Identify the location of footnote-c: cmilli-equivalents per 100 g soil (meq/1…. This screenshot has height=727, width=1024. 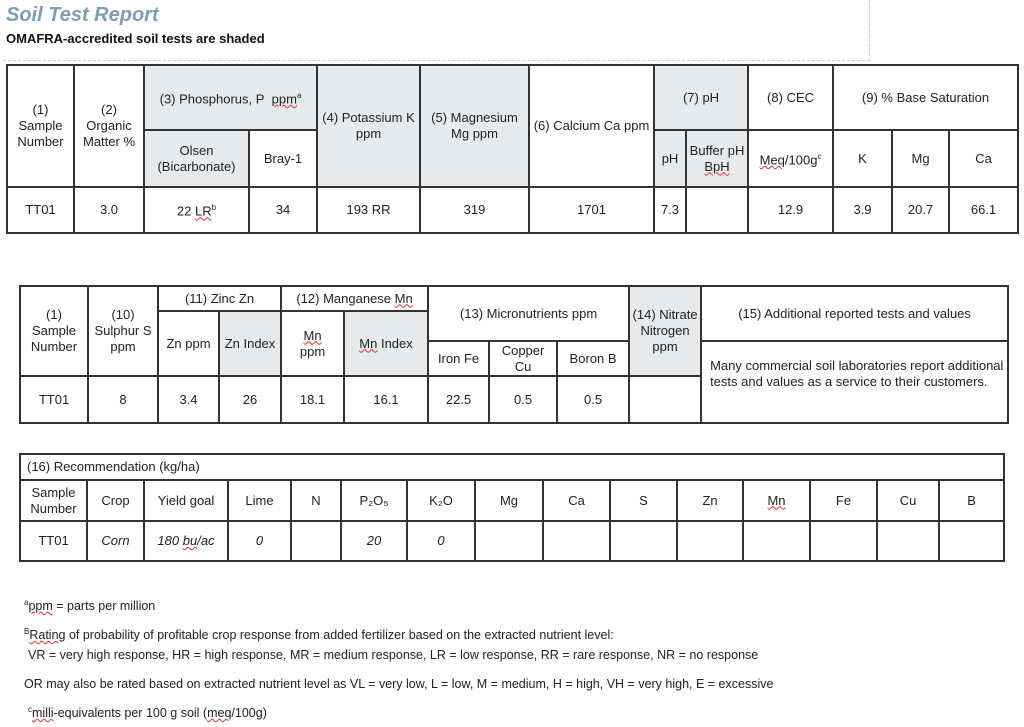
(147, 713).